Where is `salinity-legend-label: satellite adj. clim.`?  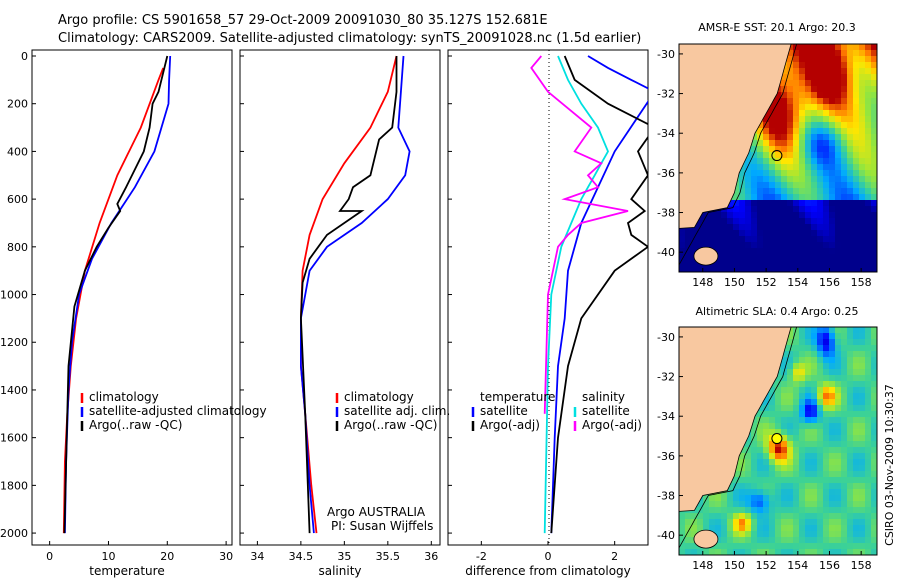
salinity-legend-label: satellite adj. clim. is located at coordinates (397, 411).